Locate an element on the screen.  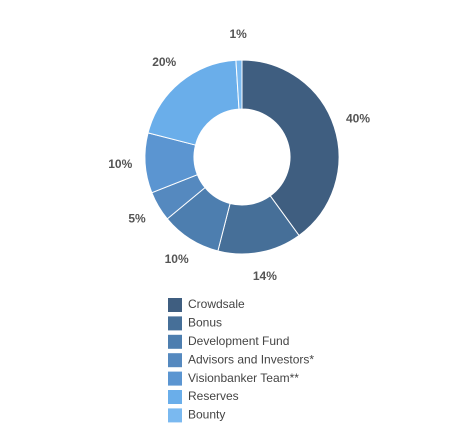
legend-label: Reserves is located at coordinates (213, 396).